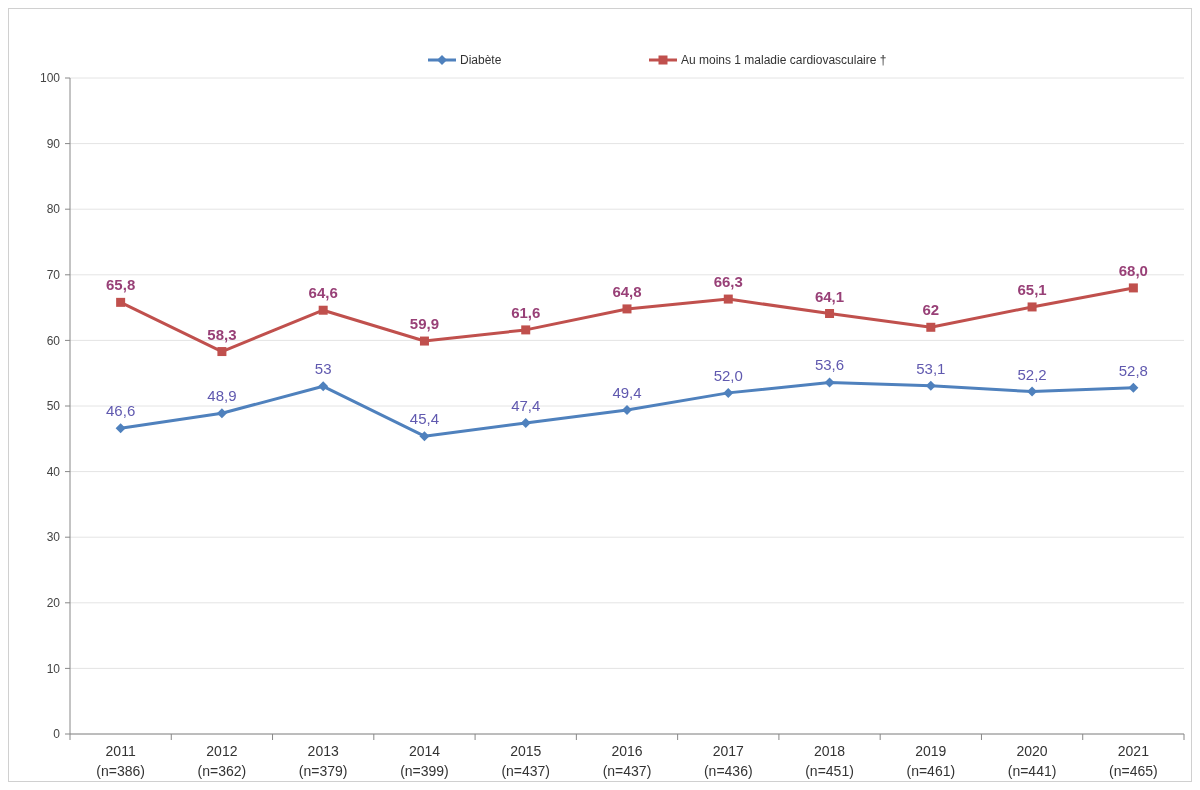 Image resolution: width=1200 pixels, height=790 pixels. Describe the element at coordinates (53, 209) in the screenshot. I see `y-tick-label: 80` at that location.